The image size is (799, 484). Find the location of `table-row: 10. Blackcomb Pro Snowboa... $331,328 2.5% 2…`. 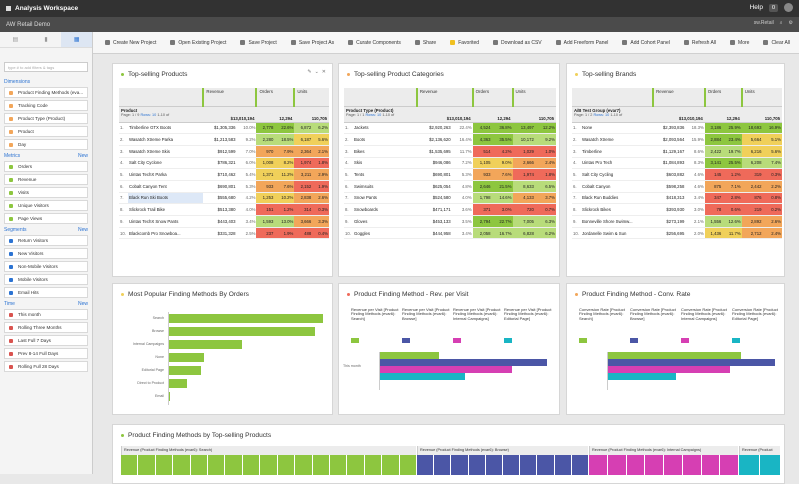

table-row: 10. Blackcomb Pro Snowboa... $331,328 2.5% 2… is located at coordinates (224, 233).